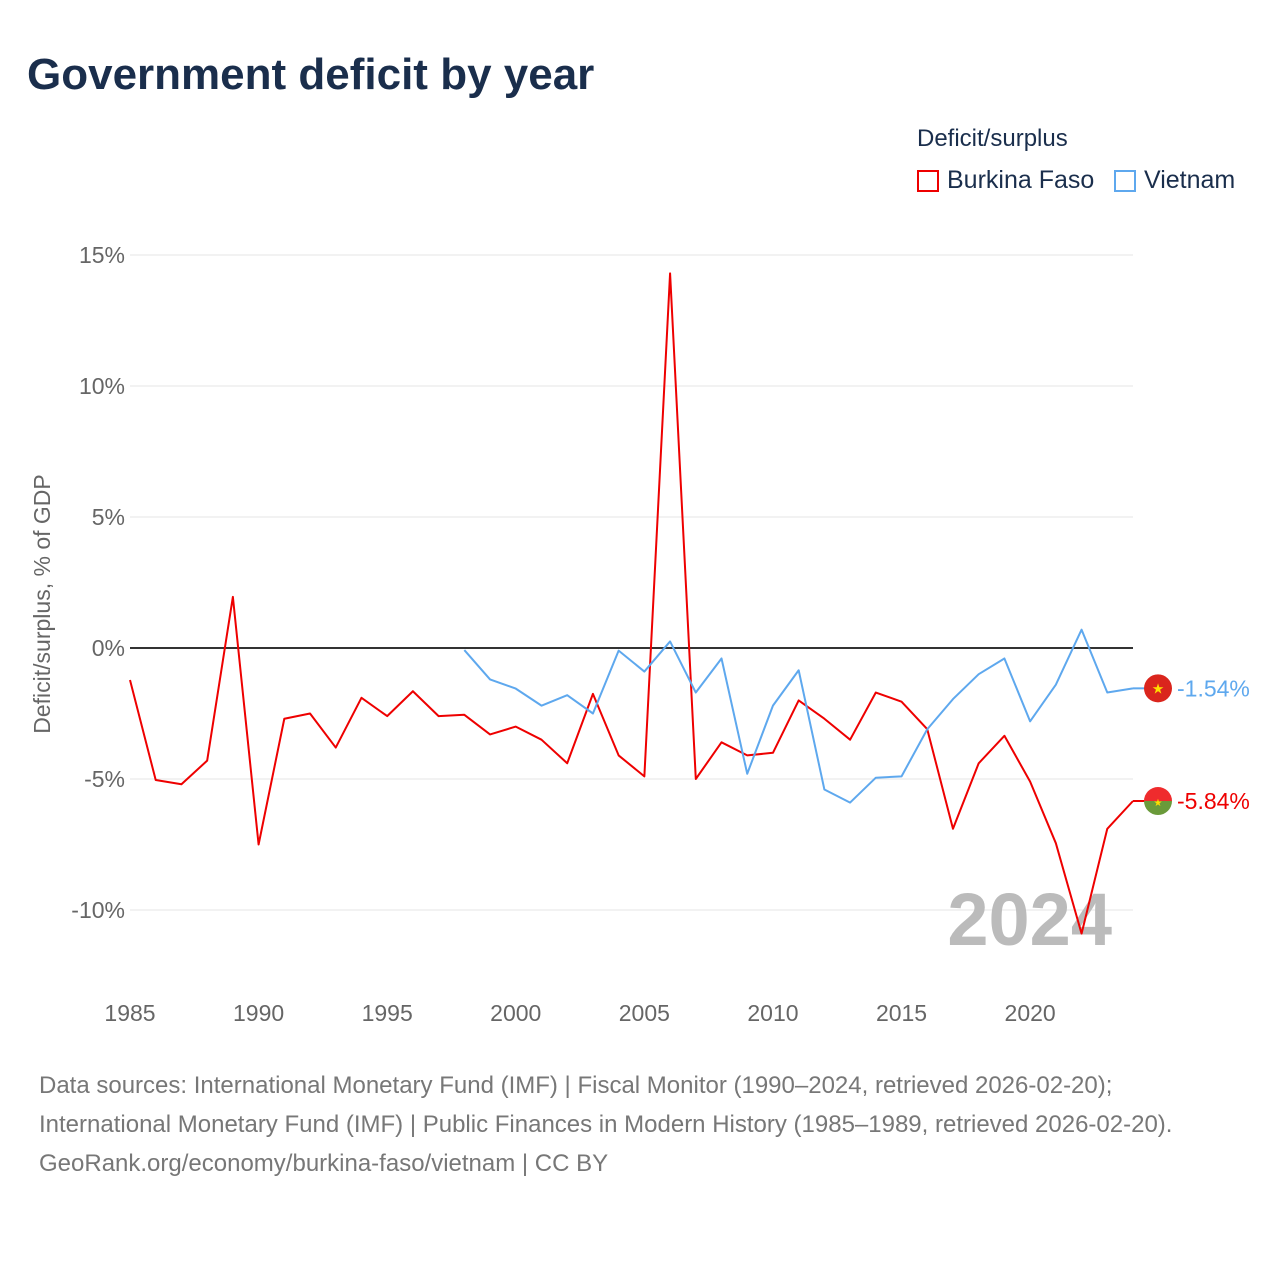 The height and width of the screenshot is (1280, 1280). Describe the element at coordinates (42, 603) in the screenshot. I see `y-axis-label: Deficit/surplus, % of GDP` at that location.